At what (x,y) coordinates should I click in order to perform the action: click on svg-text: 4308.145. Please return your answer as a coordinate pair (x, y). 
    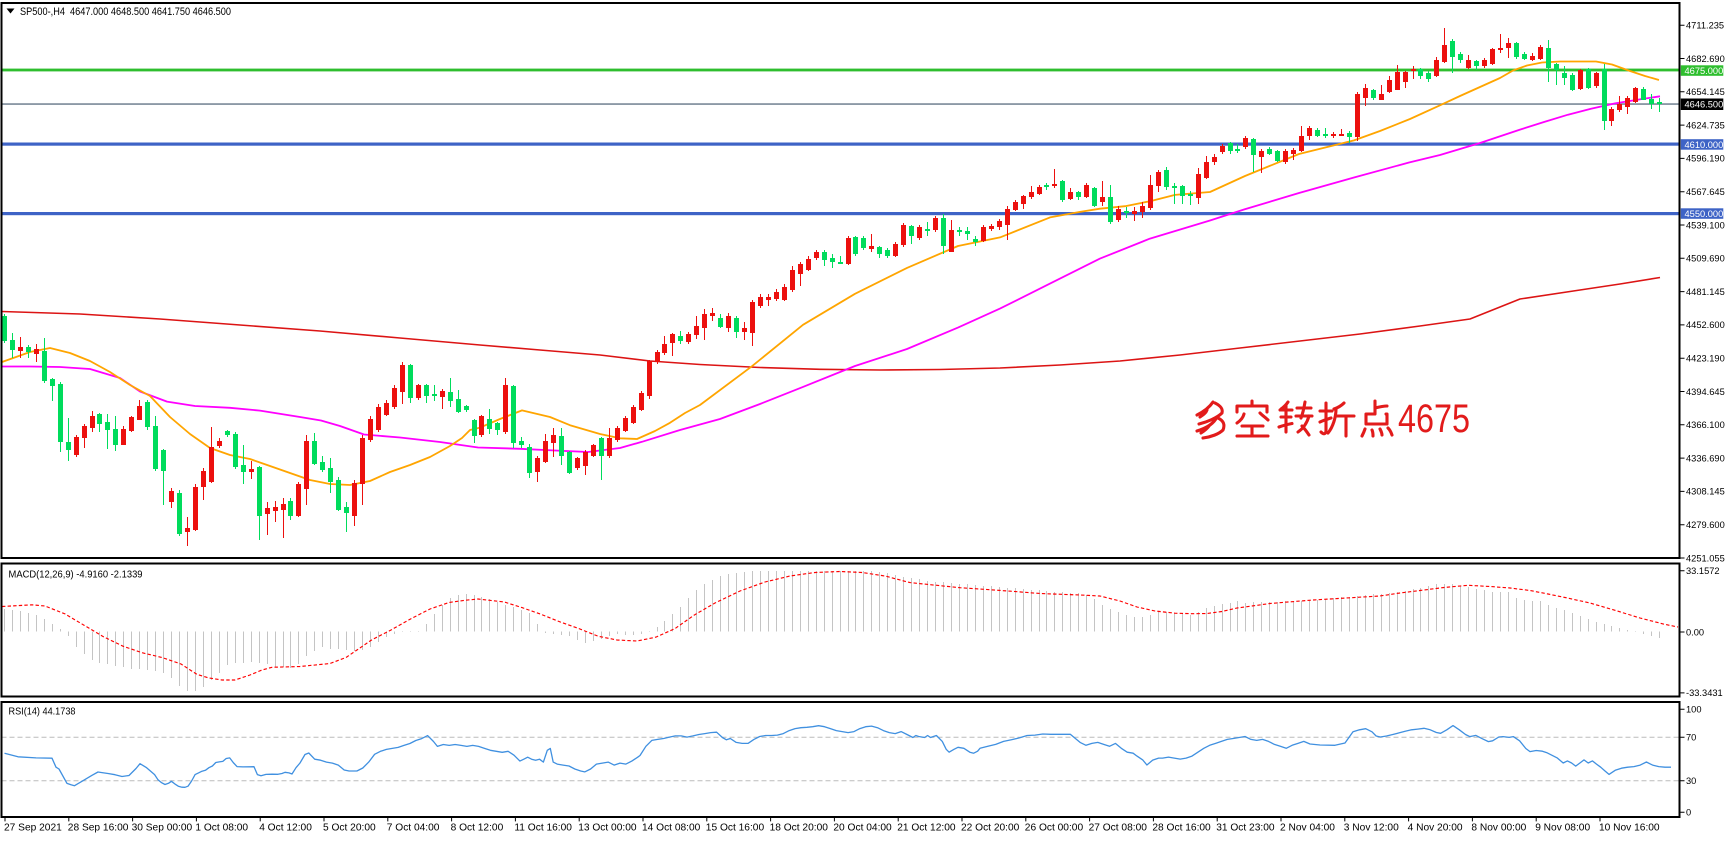
    Looking at the image, I should click on (1705, 492).